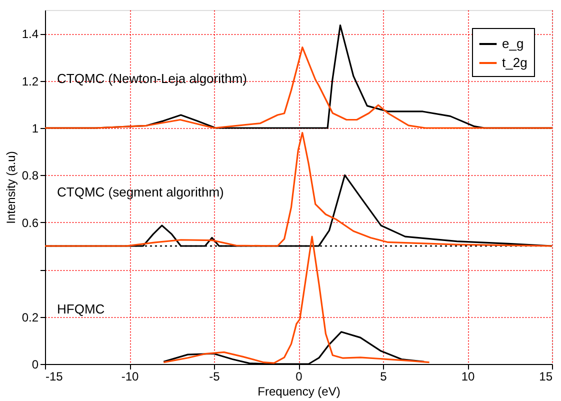  Describe the element at coordinates (140, 192) in the screenshot. I see `annotation: CTQMC (segment algorithm)` at that location.